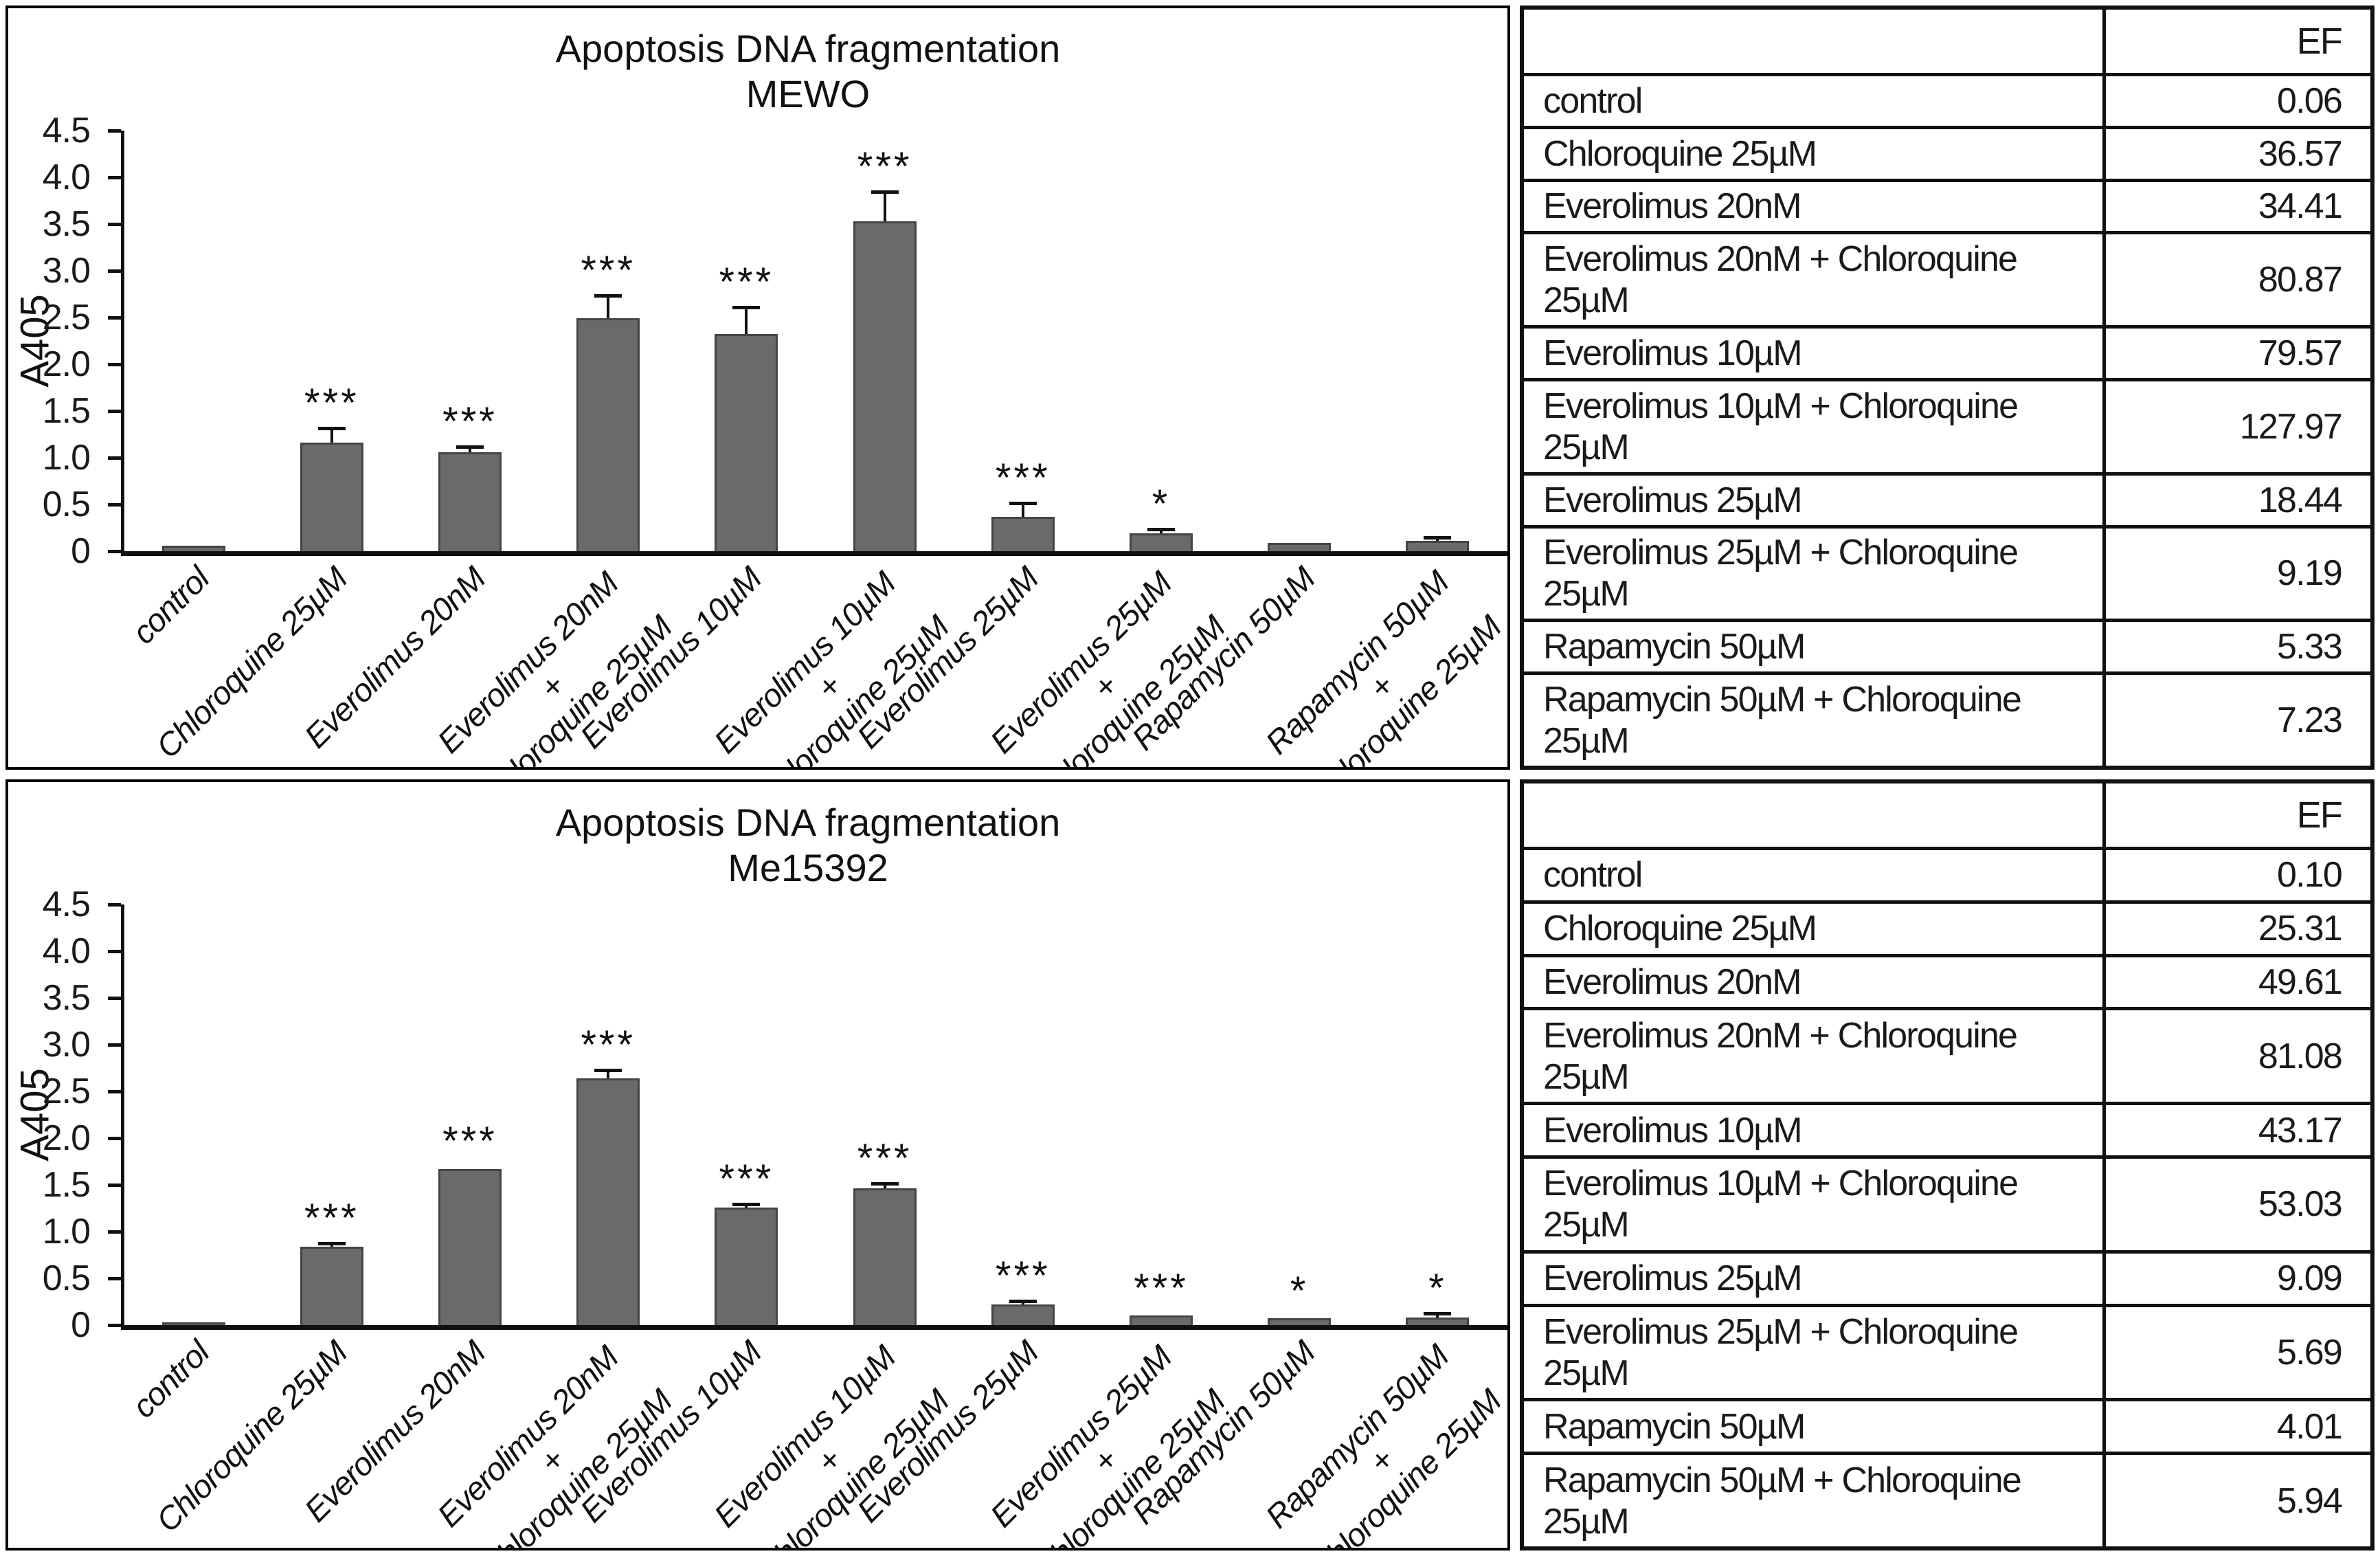  I want to click on table-row: Everolimus 25µM + Chloroquine 25µM 5.69, so click(1947, 1351).